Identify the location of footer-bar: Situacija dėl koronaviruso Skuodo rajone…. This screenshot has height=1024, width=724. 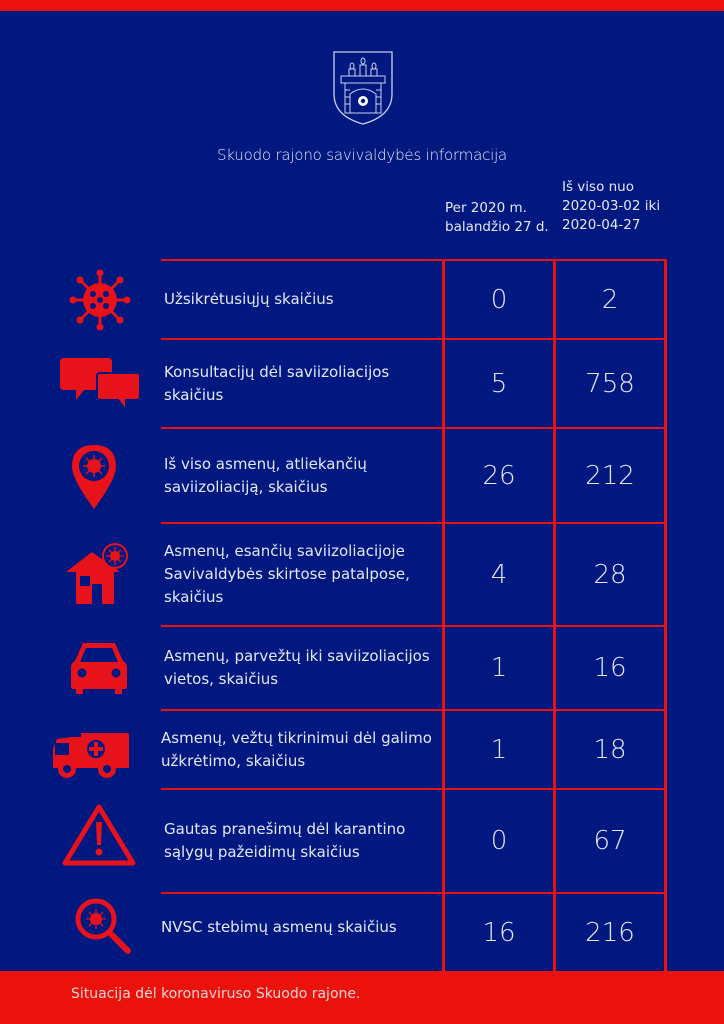
(362, 997).